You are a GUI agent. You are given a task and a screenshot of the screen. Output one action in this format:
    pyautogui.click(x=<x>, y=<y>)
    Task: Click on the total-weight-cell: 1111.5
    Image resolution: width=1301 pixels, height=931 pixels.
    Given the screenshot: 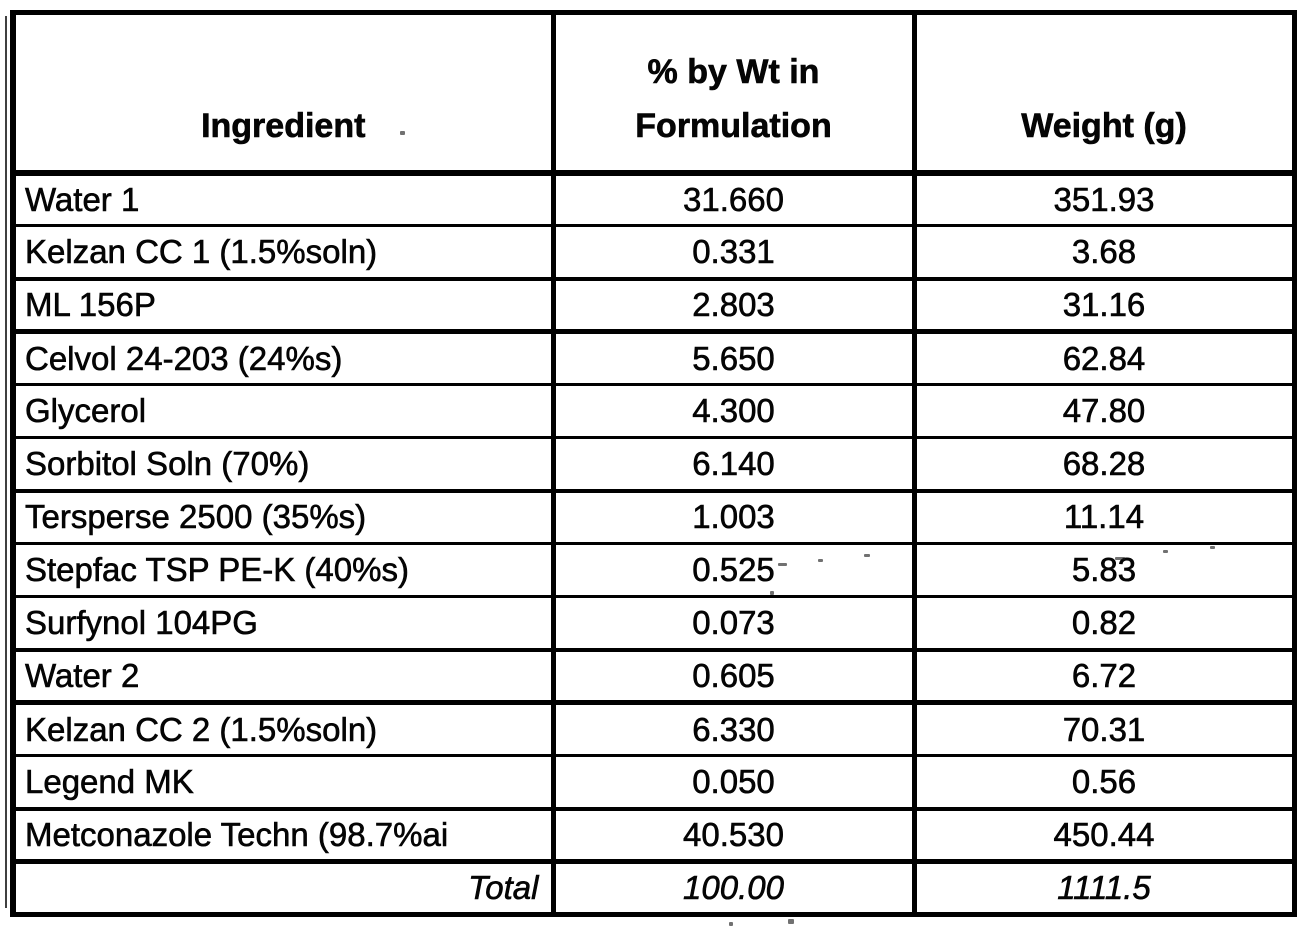 What is the action you would take?
    pyautogui.click(x=1102, y=887)
    